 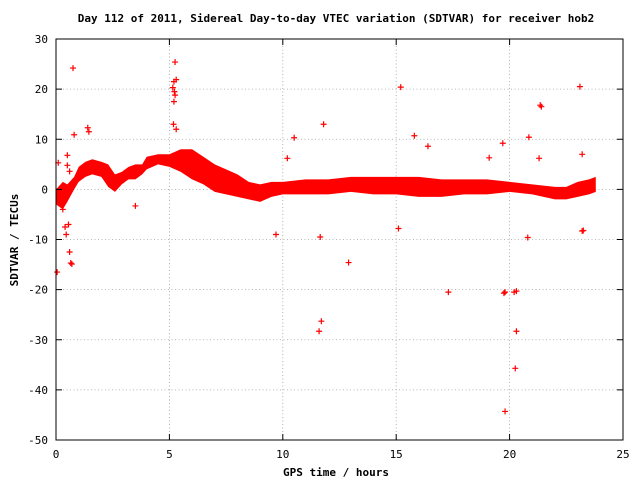 I want to click on x-tick-label: 20, so click(x=509, y=454).